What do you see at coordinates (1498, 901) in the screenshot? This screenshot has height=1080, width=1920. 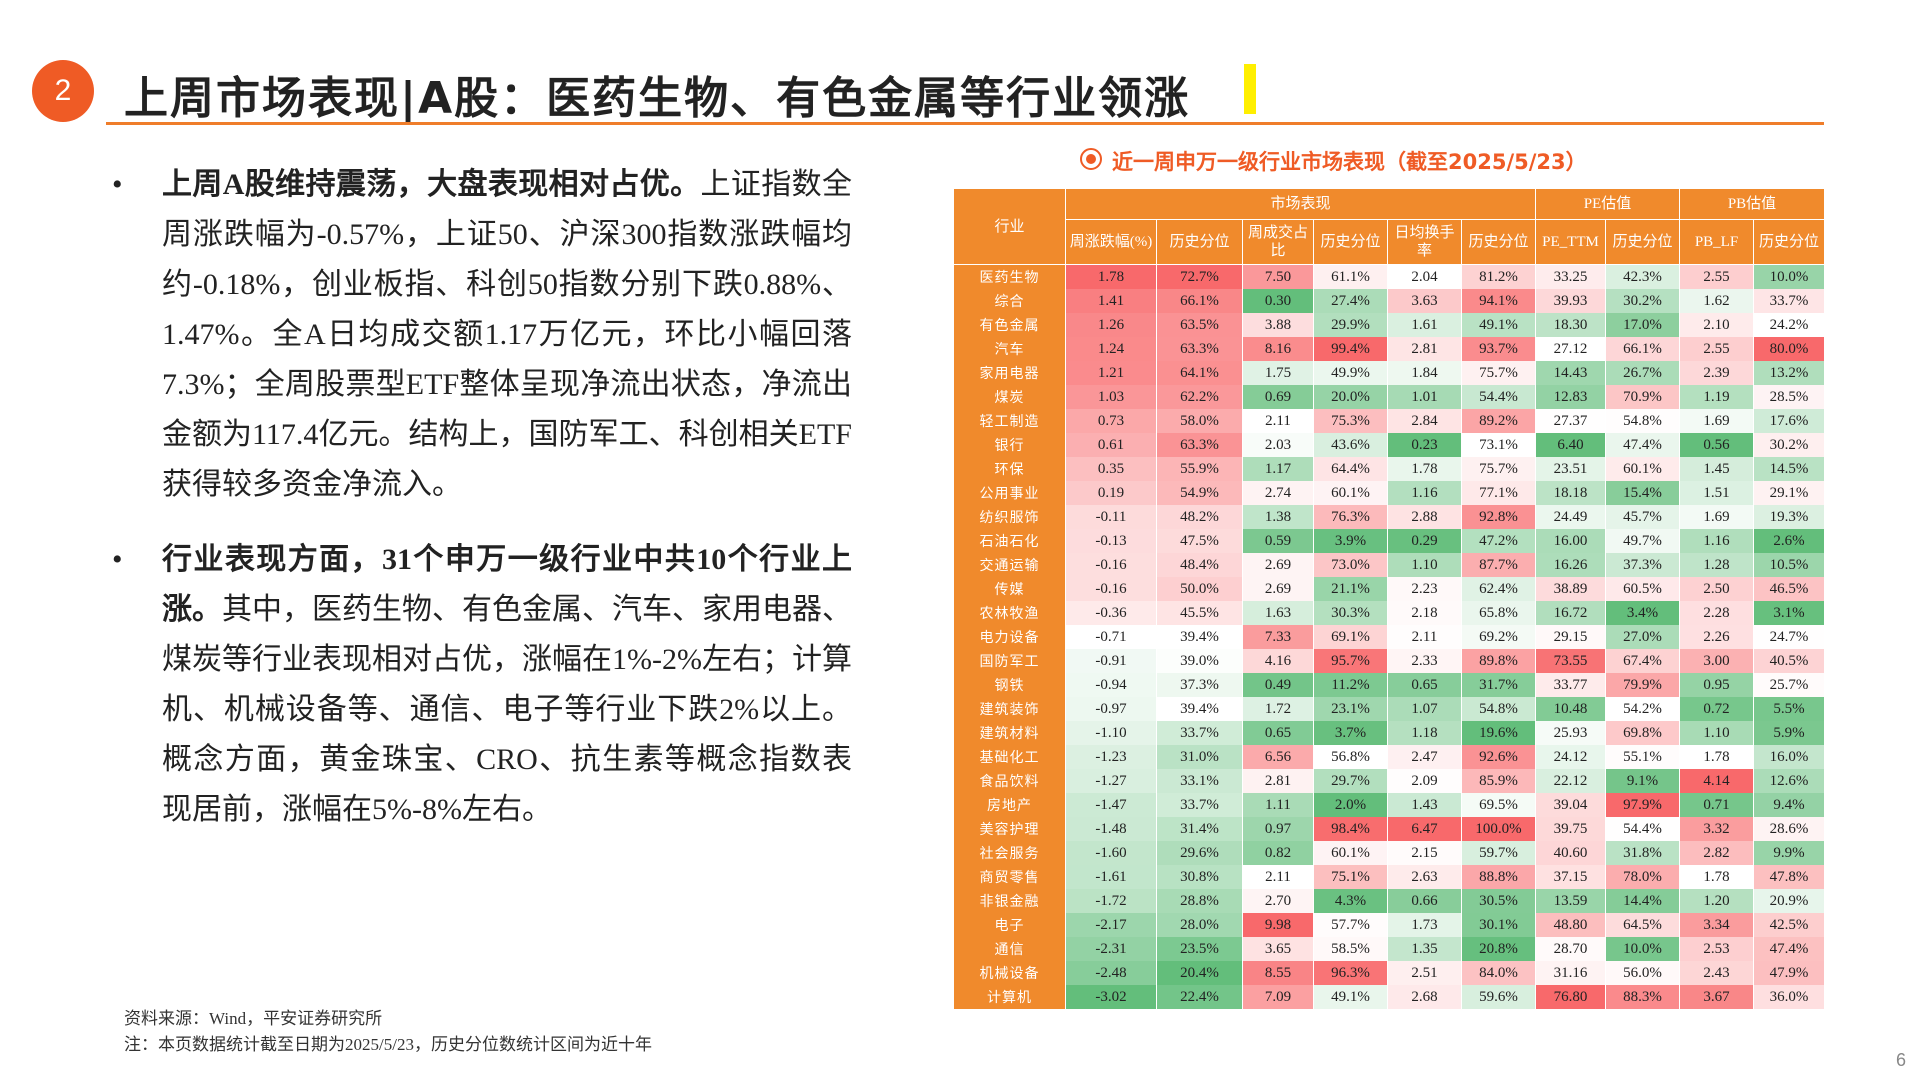 I see `table-cell: 30.5%` at bounding box center [1498, 901].